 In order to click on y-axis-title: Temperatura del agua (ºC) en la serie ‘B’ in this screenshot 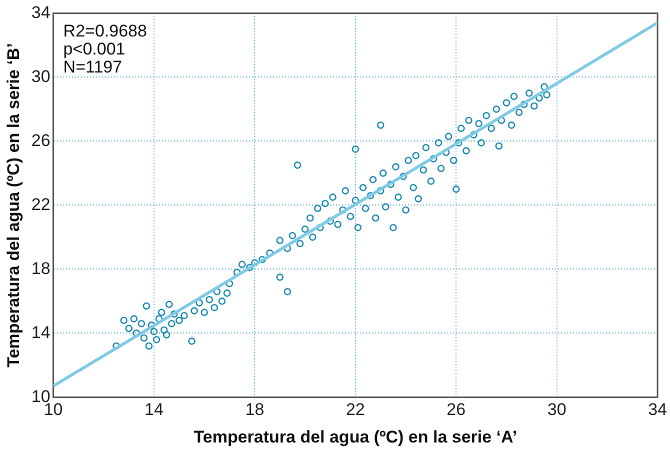, I will do `click(13, 205)`.